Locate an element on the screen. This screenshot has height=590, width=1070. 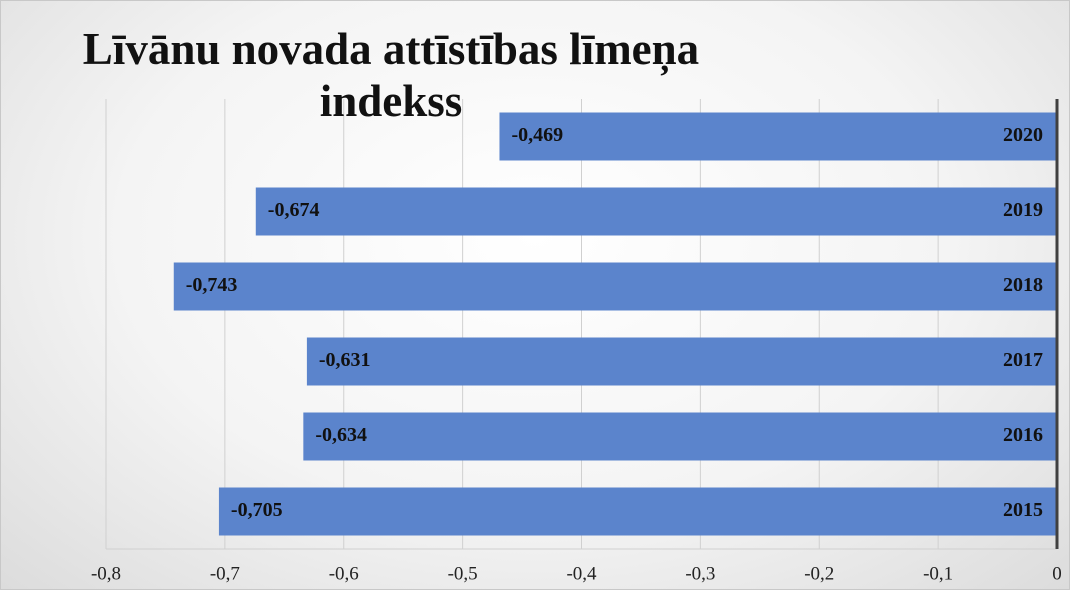
category-label: 2018 is located at coordinates (1023, 285).